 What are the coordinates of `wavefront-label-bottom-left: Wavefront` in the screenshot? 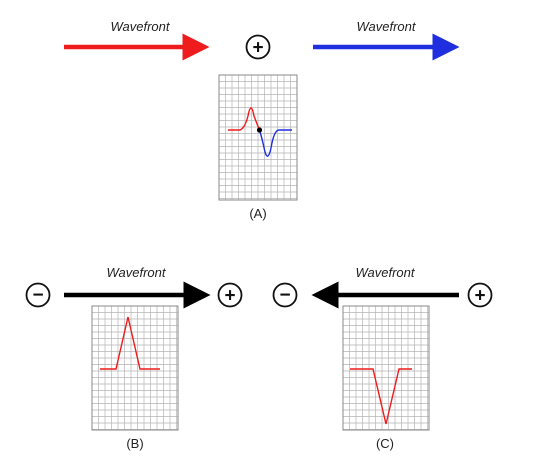 It's located at (136, 272).